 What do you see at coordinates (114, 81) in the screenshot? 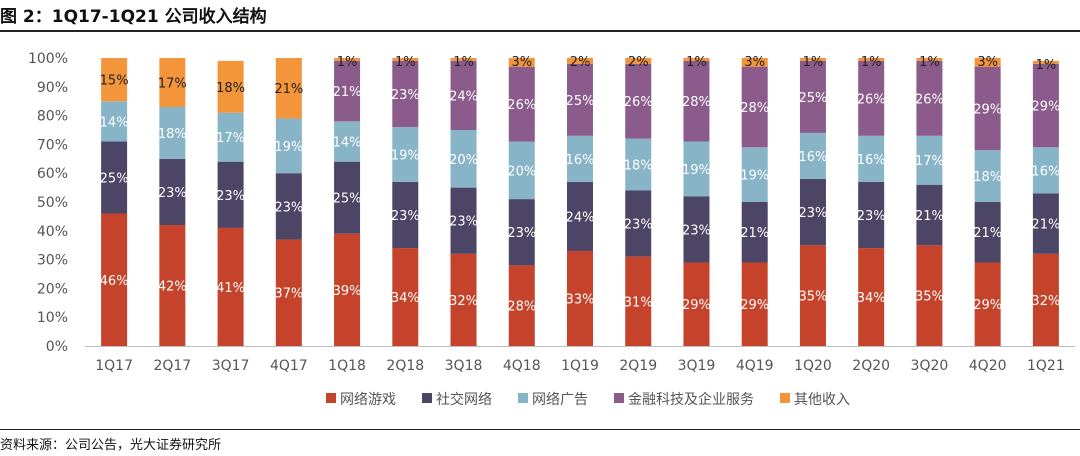
I see `data-label: 15%` at bounding box center [114, 81].